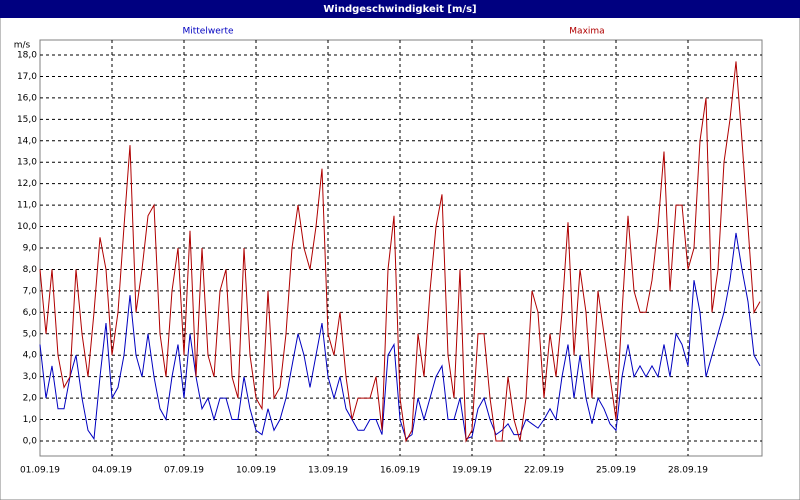 This screenshot has width=800, height=500. Describe the element at coordinates (256, 471) in the screenshot. I see `x-tick-label: 10.09.19` at that location.